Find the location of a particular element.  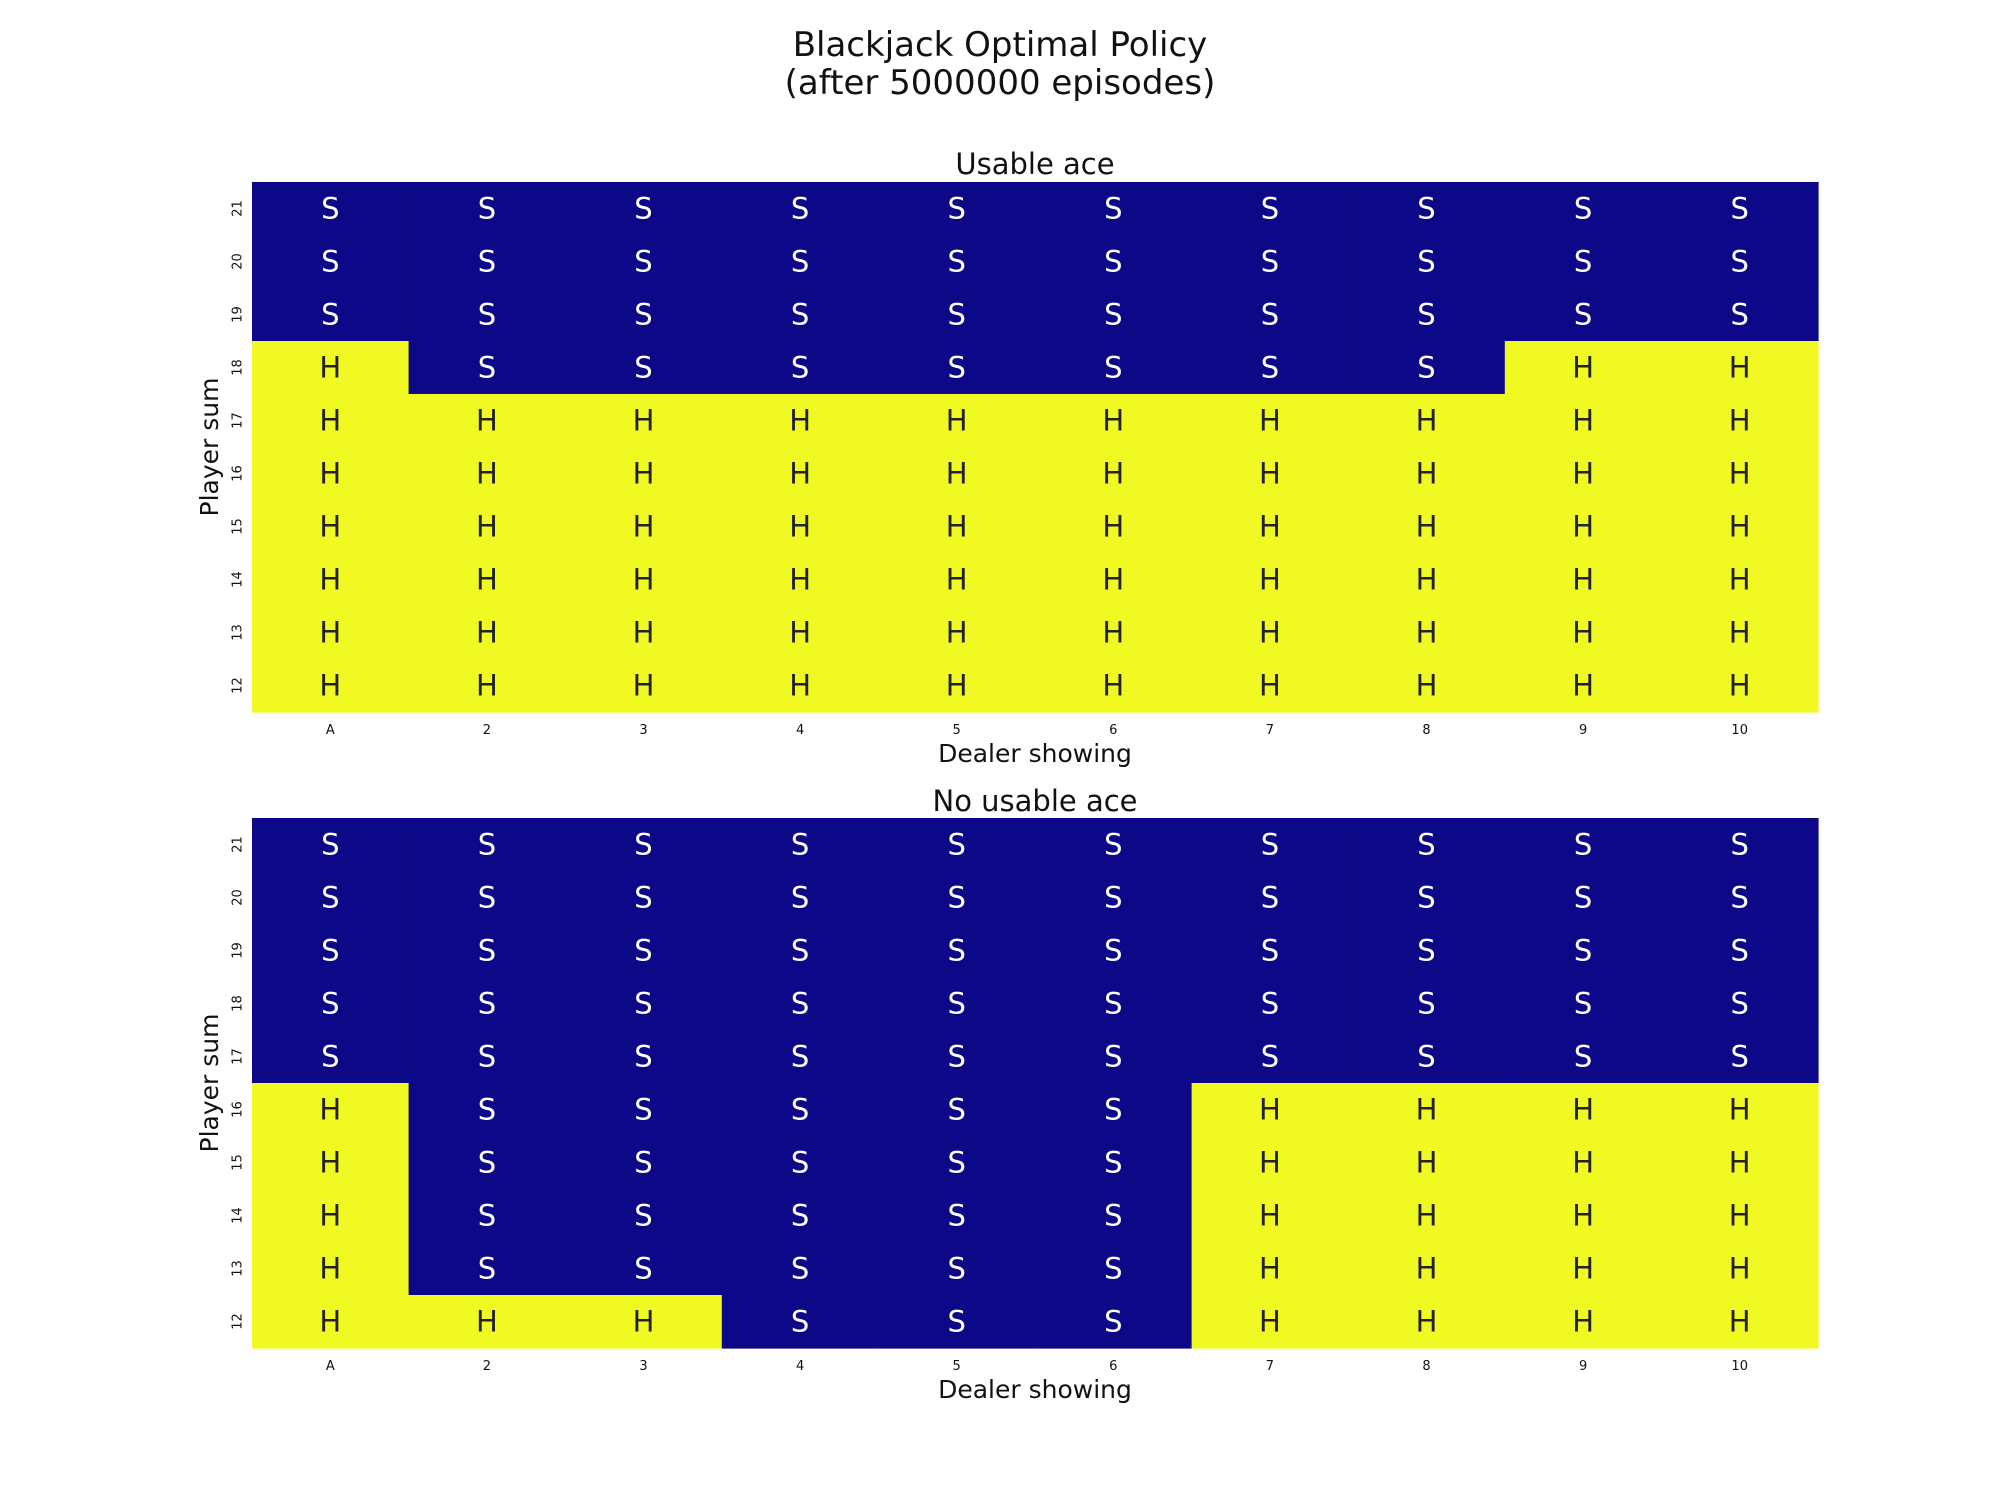

y-axis-label: Player sum is located at coordinates (209, 1083).